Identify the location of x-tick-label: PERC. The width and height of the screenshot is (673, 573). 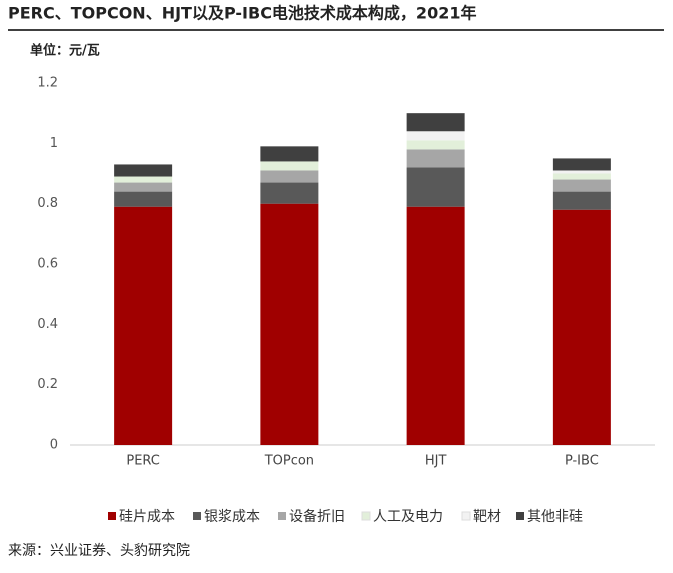
(143, 461).